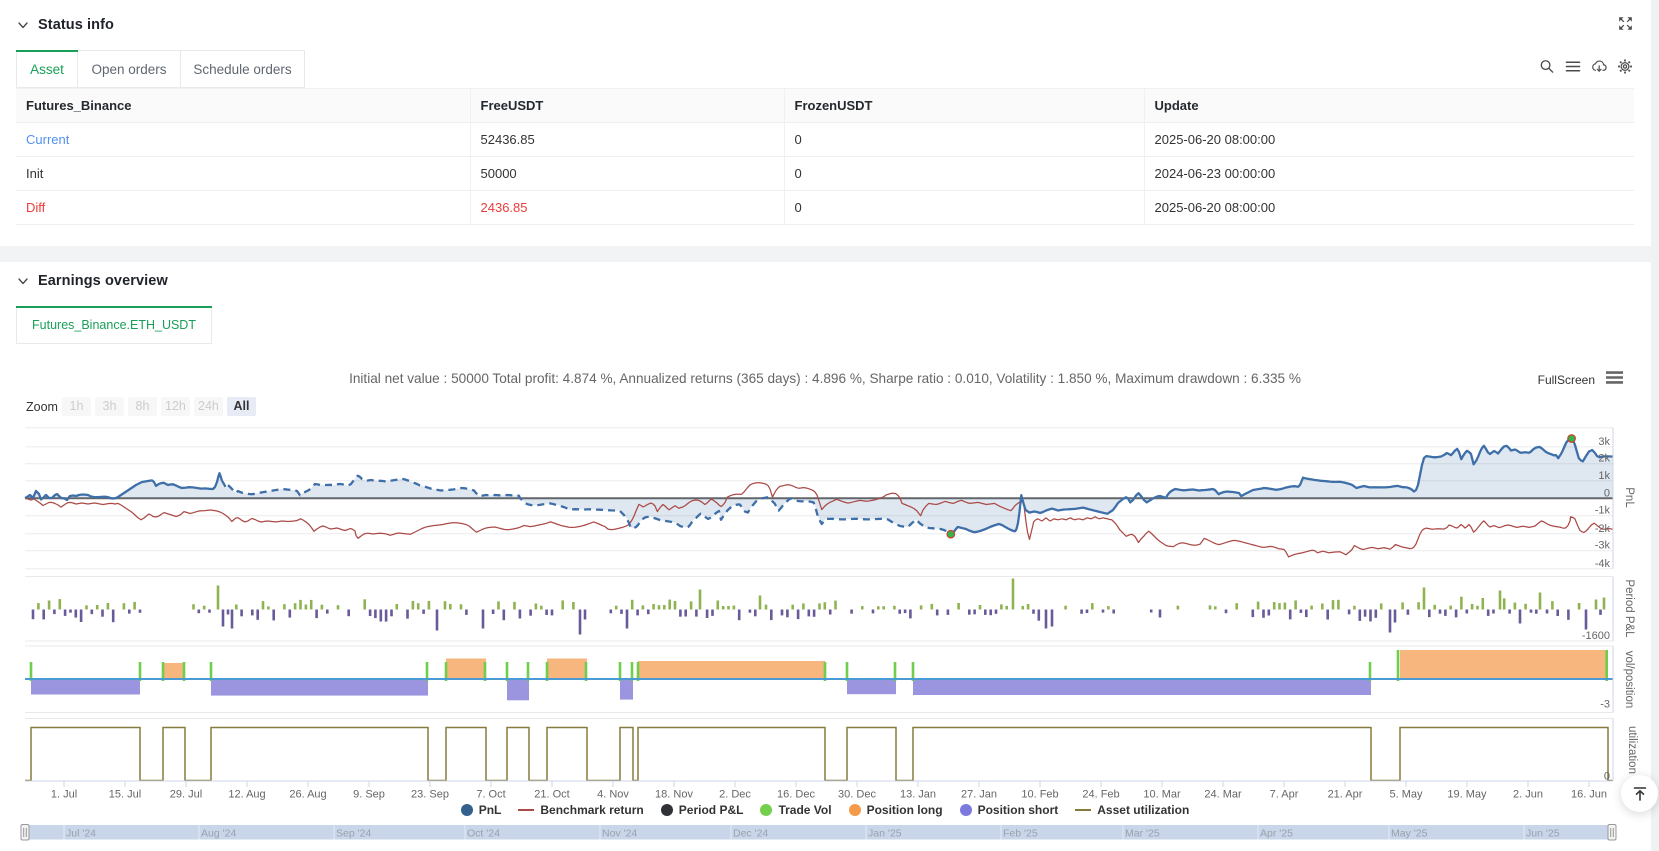  Describe the element at coordinates (483, 834) in the screenshot. I see `svg-text: Oct '24` at that location.